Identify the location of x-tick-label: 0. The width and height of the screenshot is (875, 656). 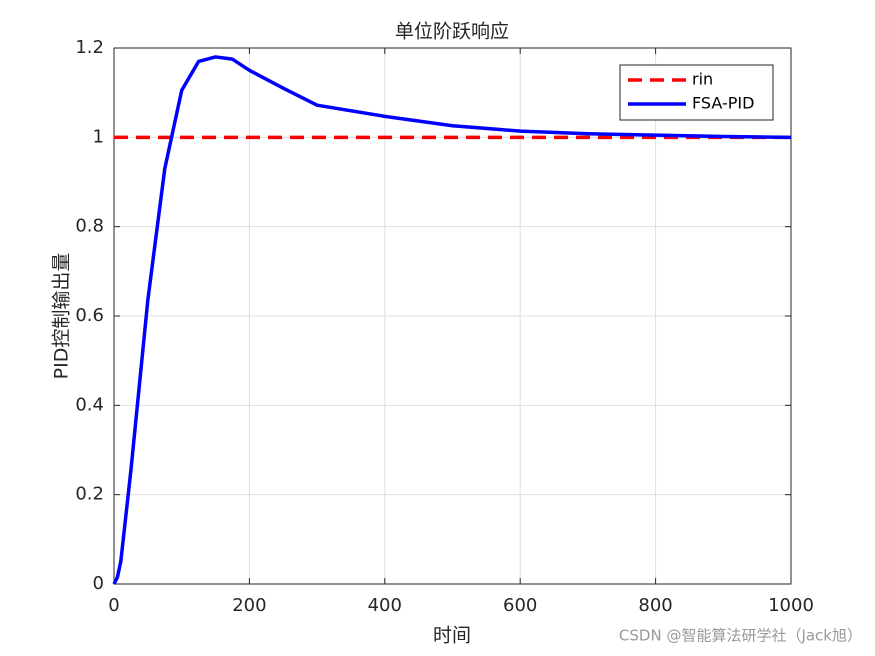
(113, 605).